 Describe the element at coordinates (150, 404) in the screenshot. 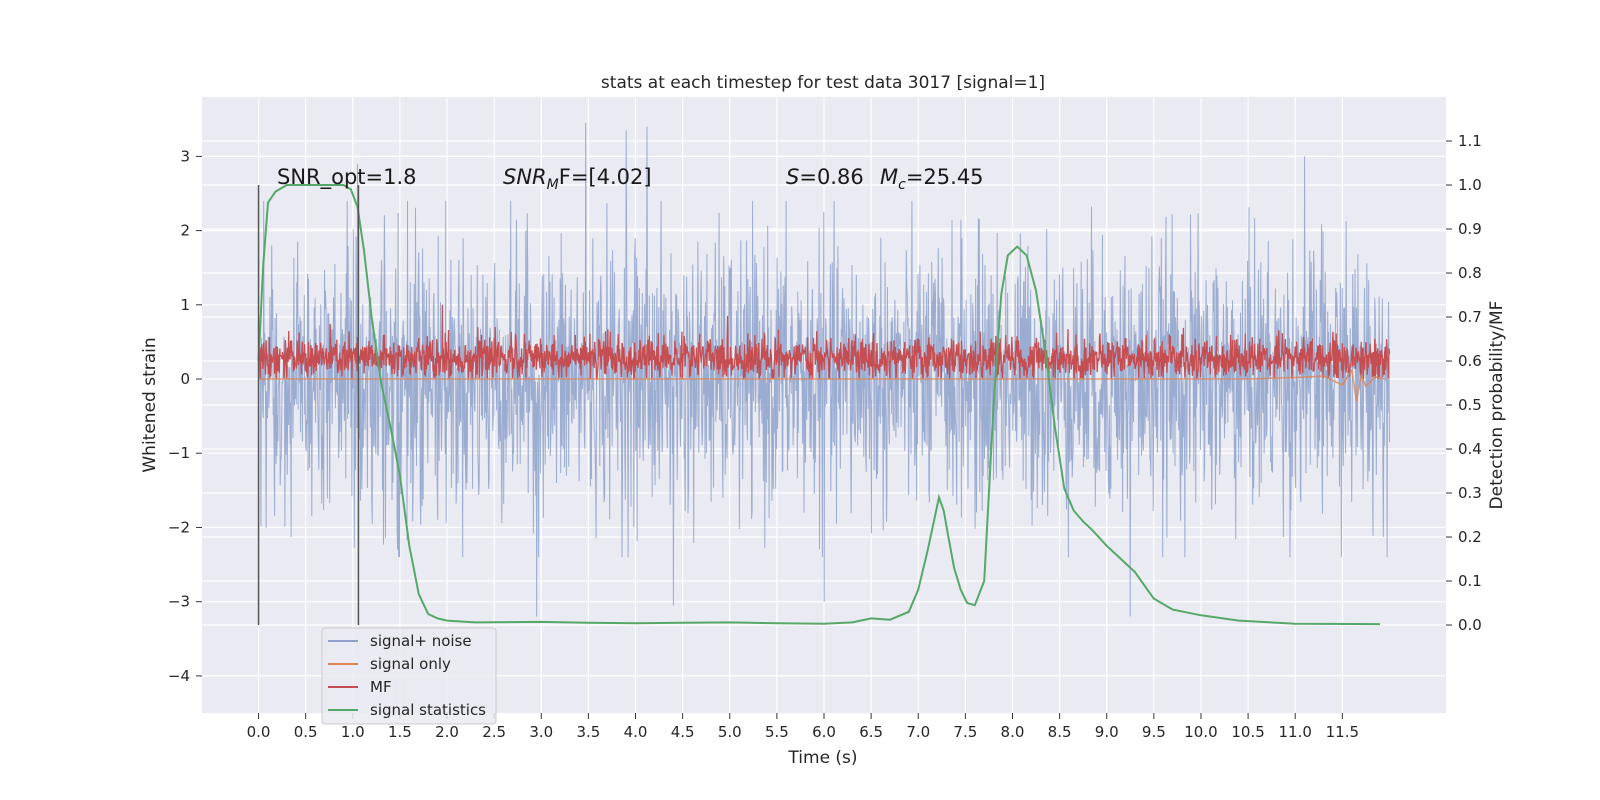

I see `y-axis-label-left: Whitened strain` at that location.